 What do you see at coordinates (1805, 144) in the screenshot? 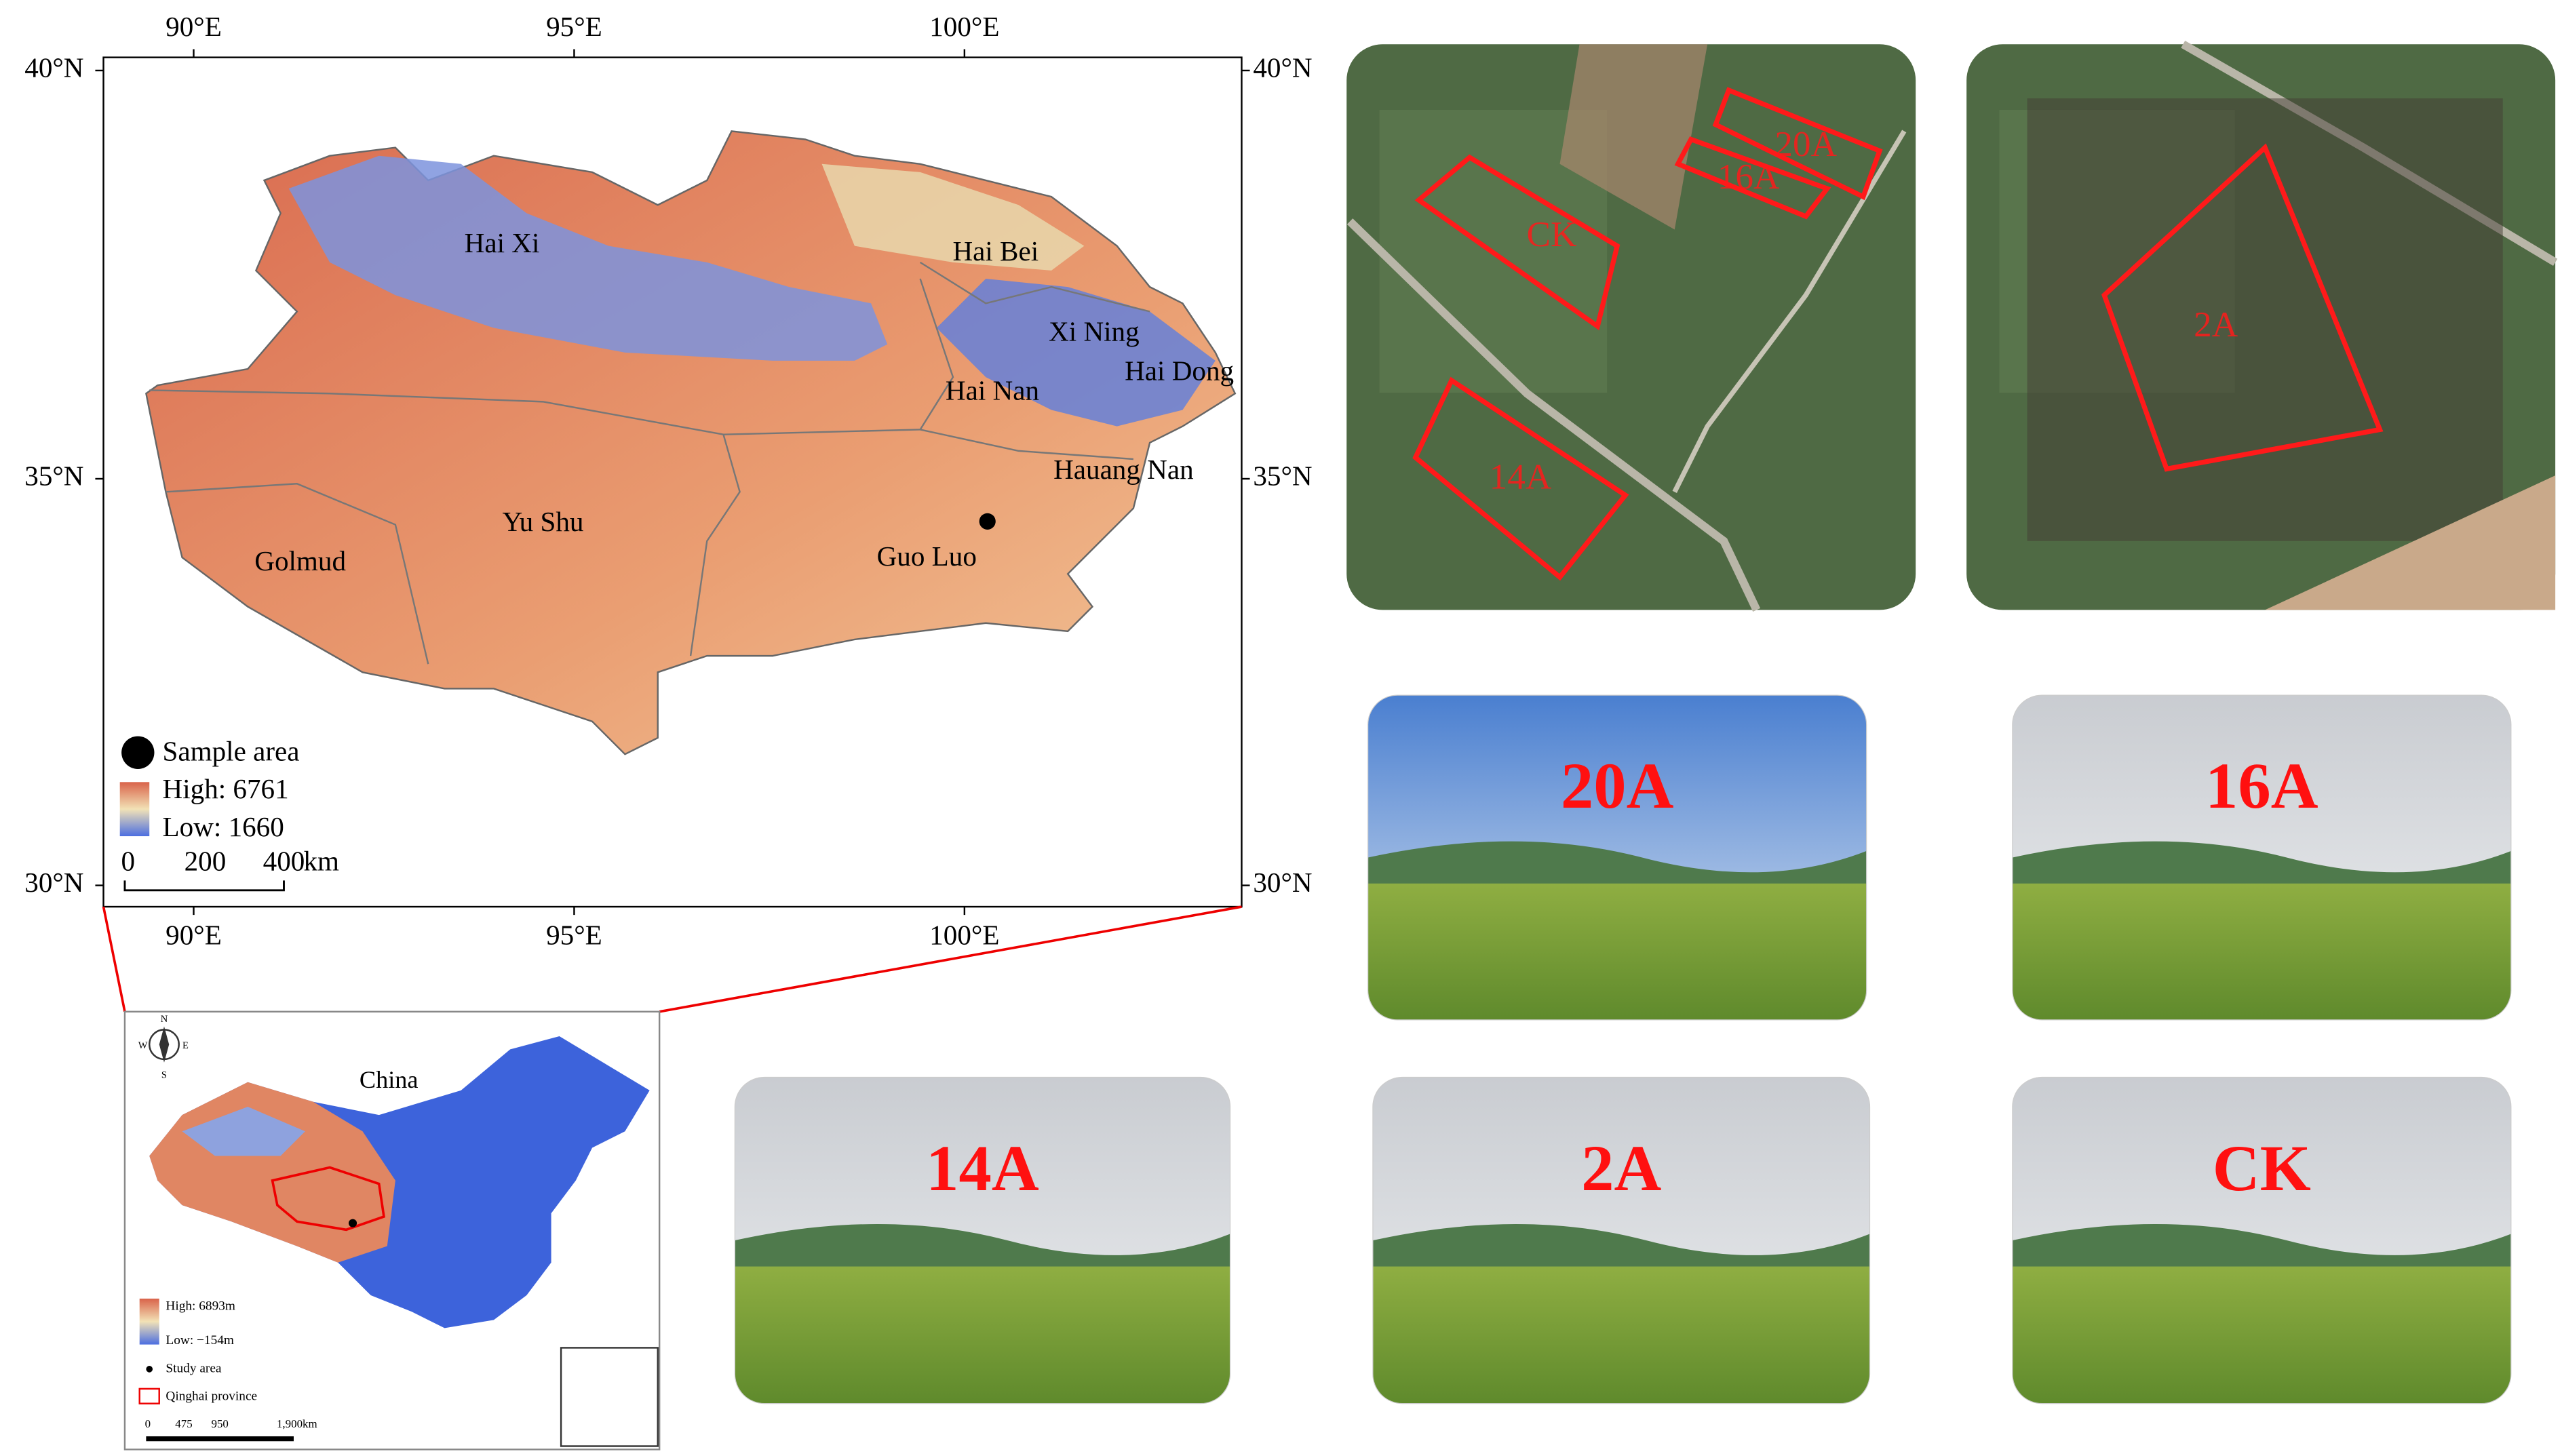
I see `plot-label: 20A` at bounding box center [1805, 144].